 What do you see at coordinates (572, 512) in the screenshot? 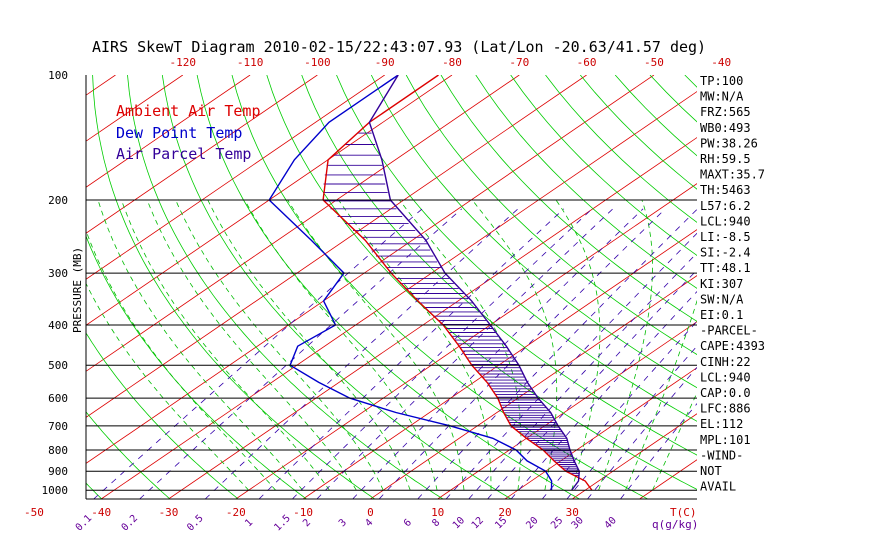
I see `bottom-temperature-tick-label: 30` at bounding box center [572, 512].